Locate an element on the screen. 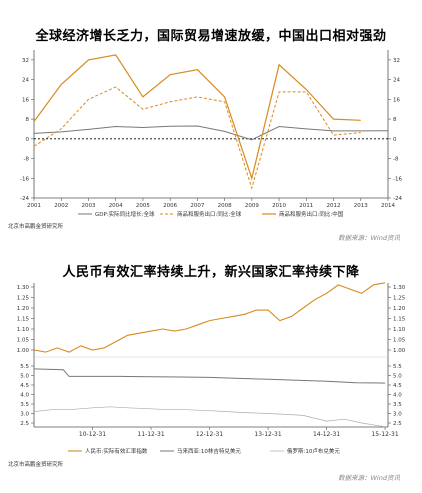 The height and width of the screenshot is (493, 422). y-tick-label-right: -16 is located at coordinates (397, 179).